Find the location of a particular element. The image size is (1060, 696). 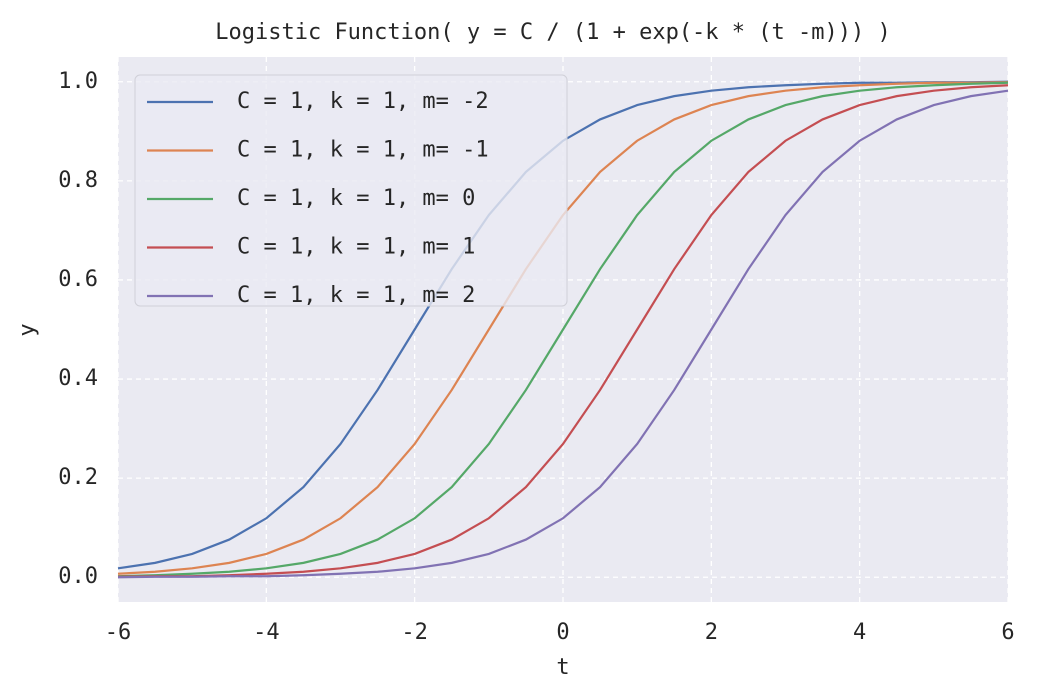

legend-label: C = 1, k = 1, m= -2 is located at coordinates (363, 101).